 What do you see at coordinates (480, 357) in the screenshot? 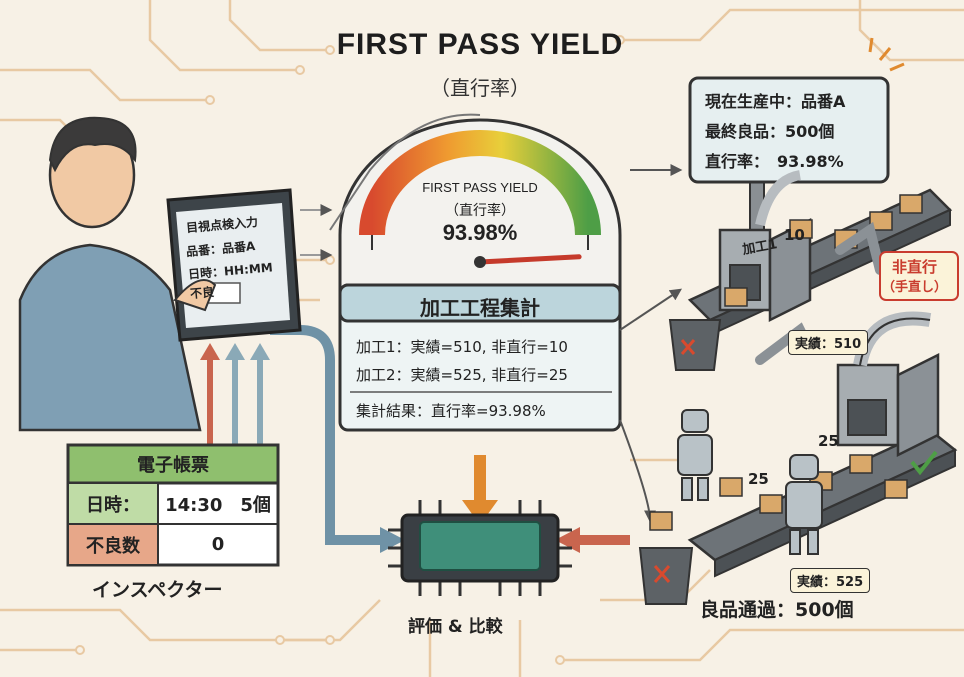
I see `summary-panel` at bounding box center [480, 357].